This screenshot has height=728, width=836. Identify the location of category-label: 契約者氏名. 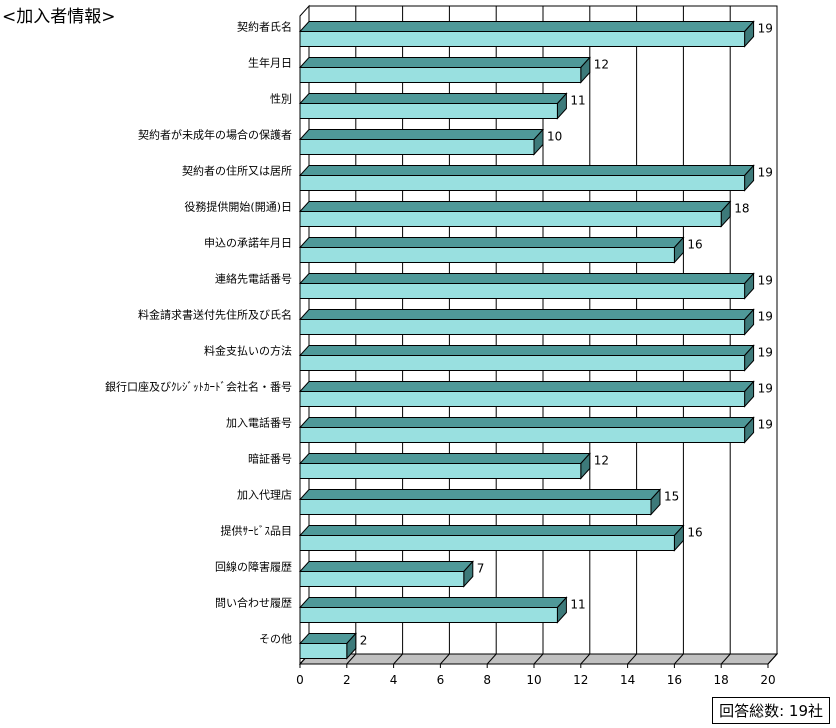
(264, 27).